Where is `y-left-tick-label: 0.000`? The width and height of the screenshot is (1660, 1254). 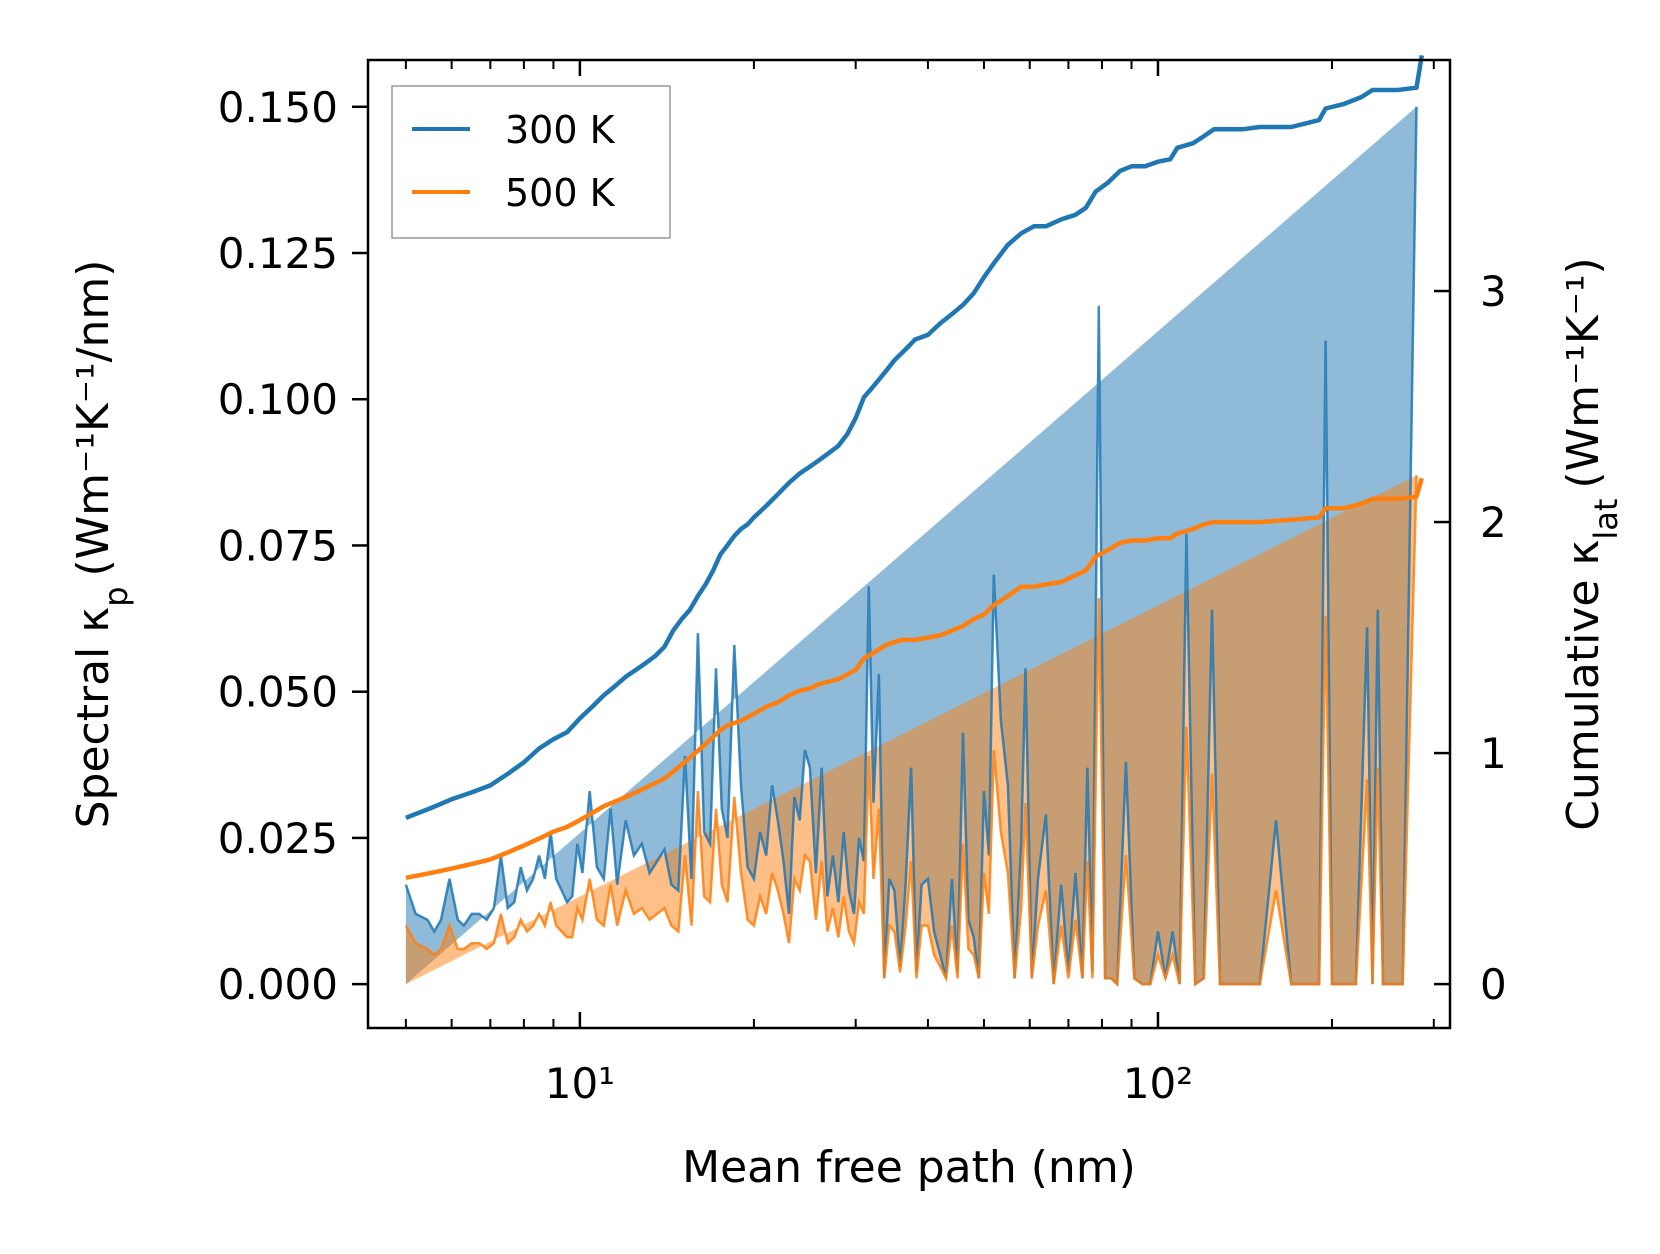
y-left-tick-label: 0.000 is located at coordinates (278, 984).